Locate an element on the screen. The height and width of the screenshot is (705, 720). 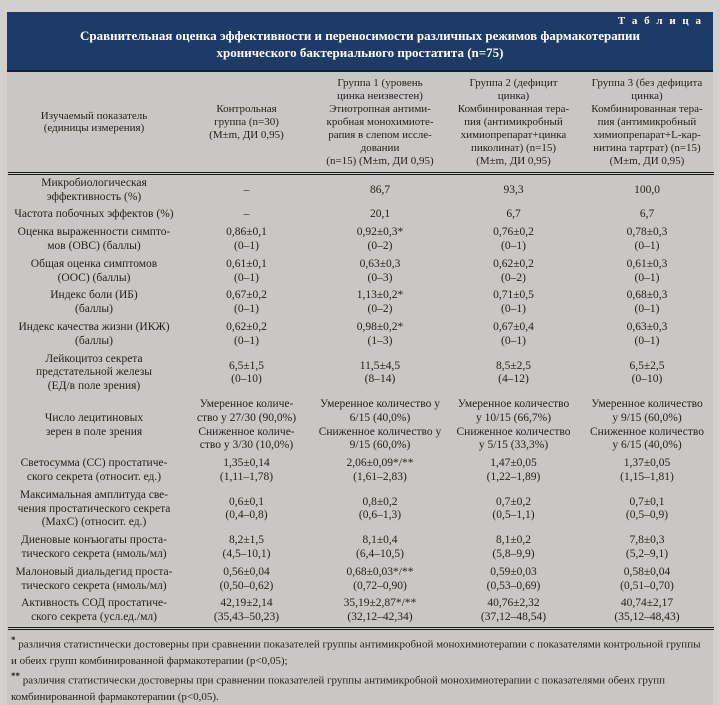
cell: 0,92±0,3* (0–2) is located at coordinates (380, 239).